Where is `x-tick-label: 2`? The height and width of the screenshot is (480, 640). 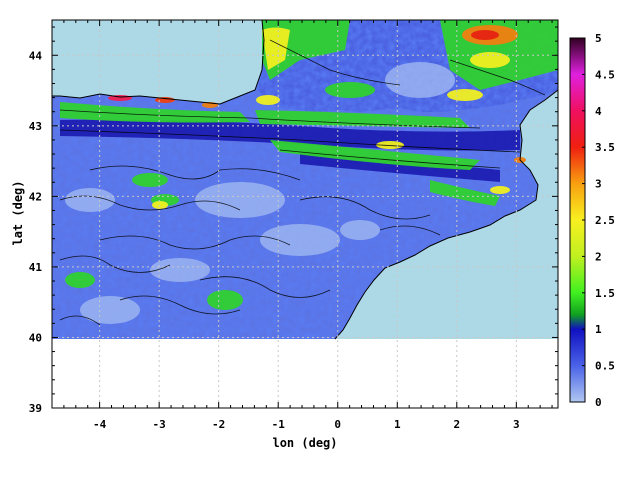 x-tick-label: 2 is located at coordinates (456, 424).